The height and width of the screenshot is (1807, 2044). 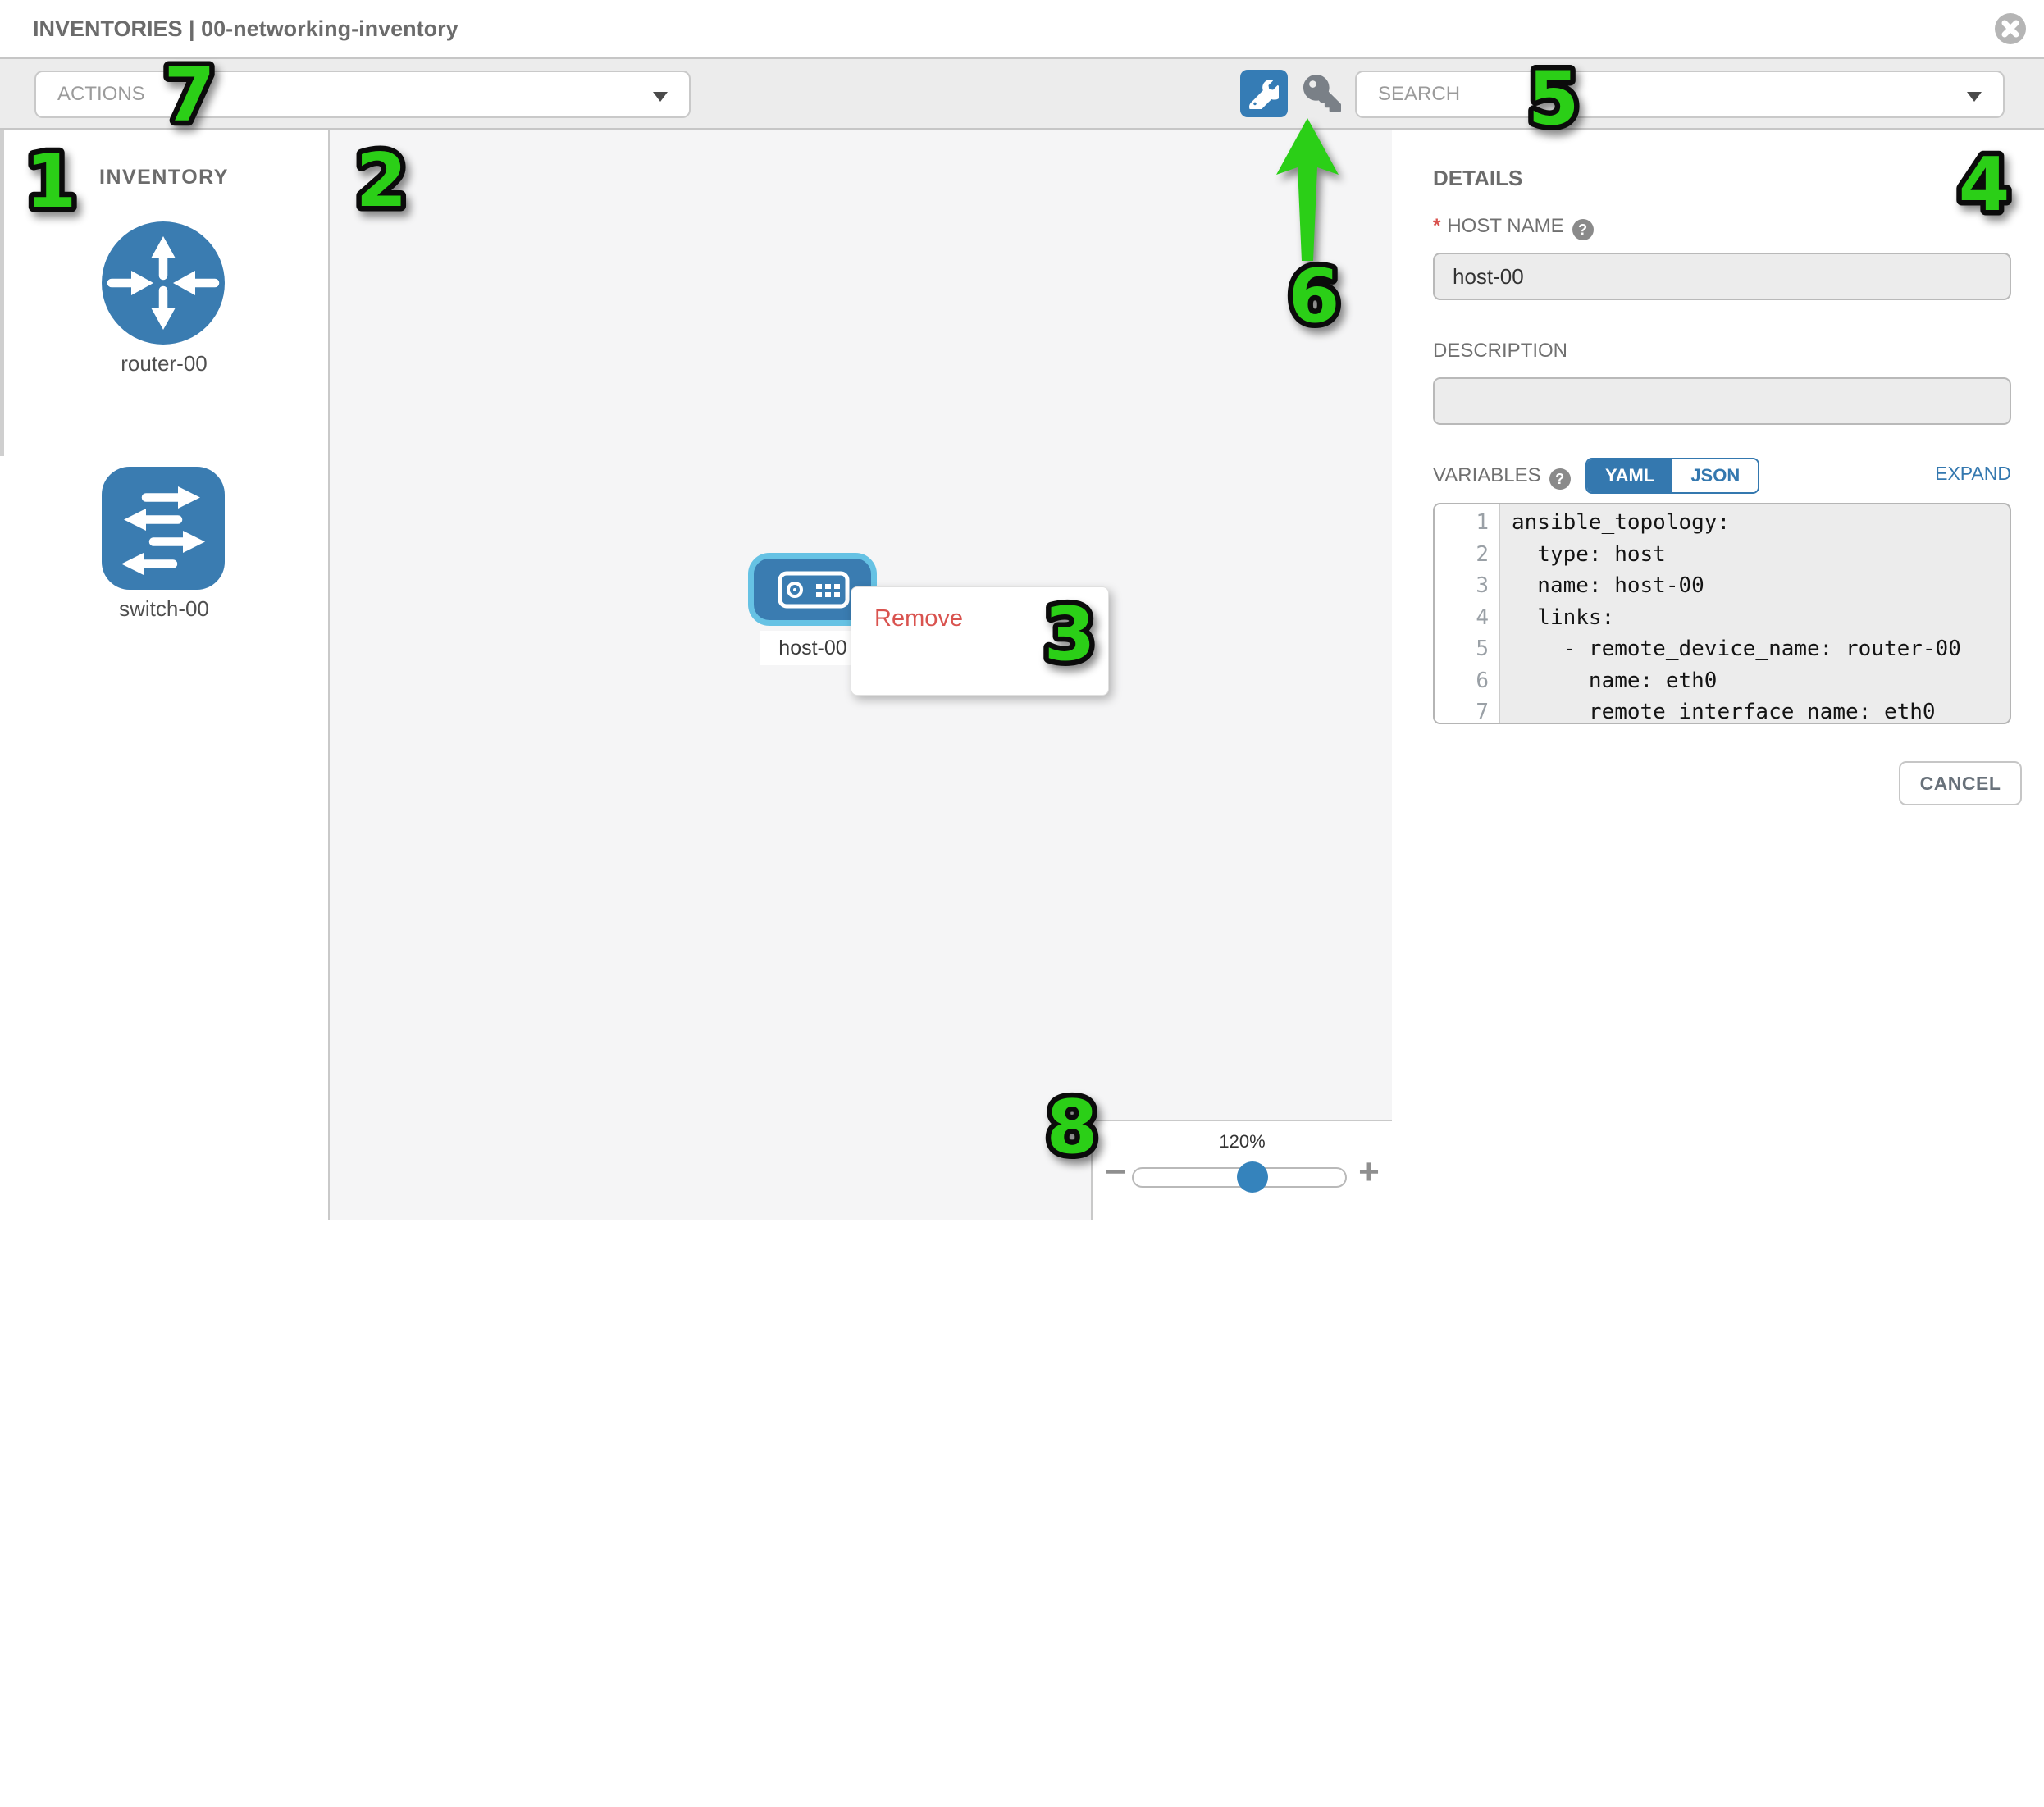 What do you see at coordinates (1482, 522) in the screenshot?
I see `gutter-line: 1` at bounding box center [1482, 522].